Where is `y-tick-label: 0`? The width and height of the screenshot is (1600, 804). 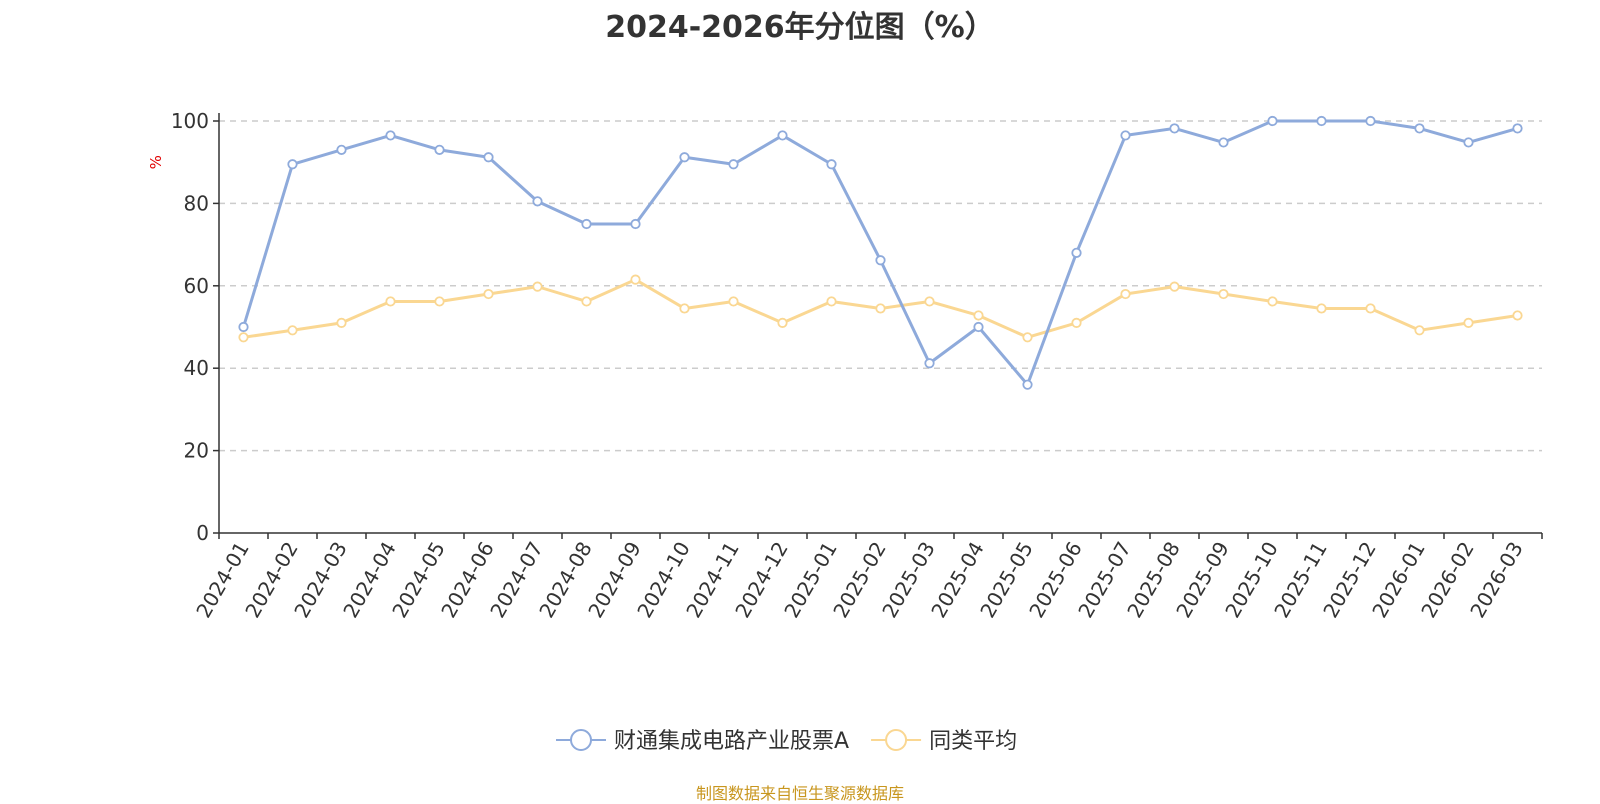 y-tick-label: 0 is located at coordinates (202, 533).